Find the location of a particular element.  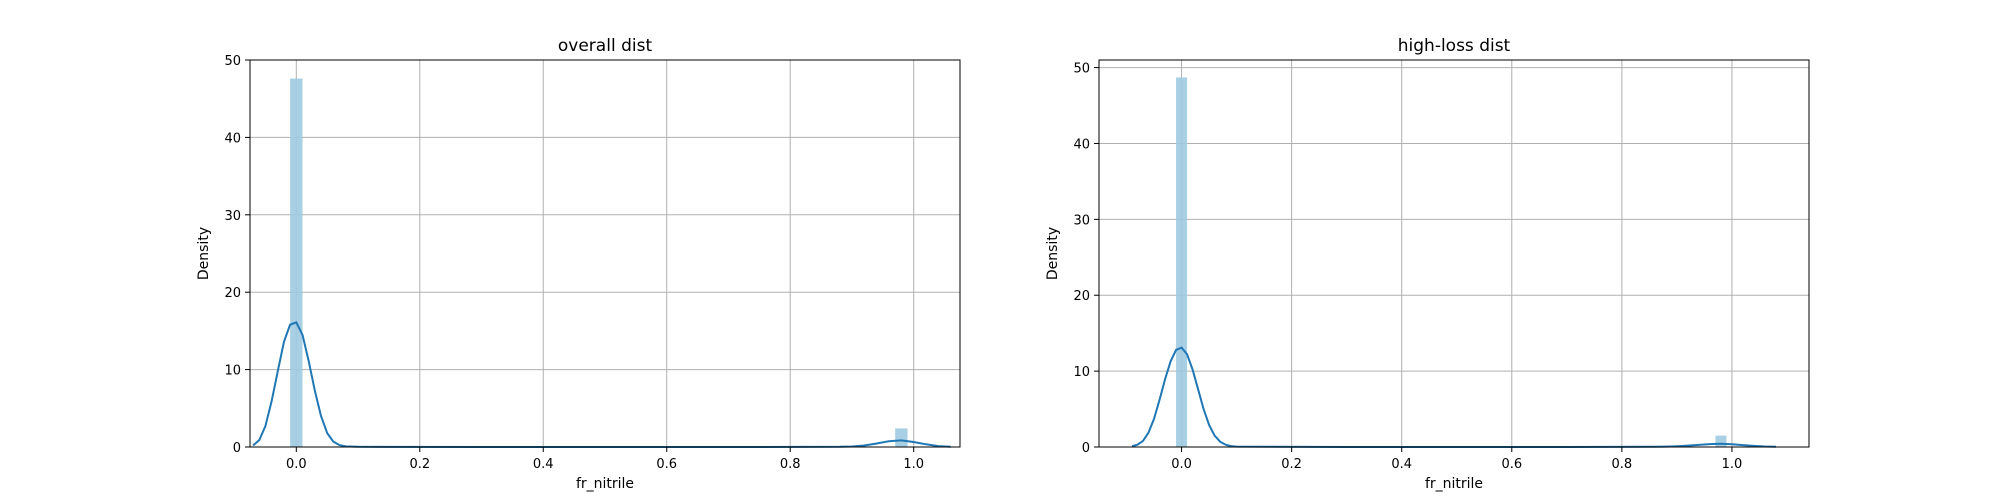

chart-title: overall dist is located at coordinates (605, 46).